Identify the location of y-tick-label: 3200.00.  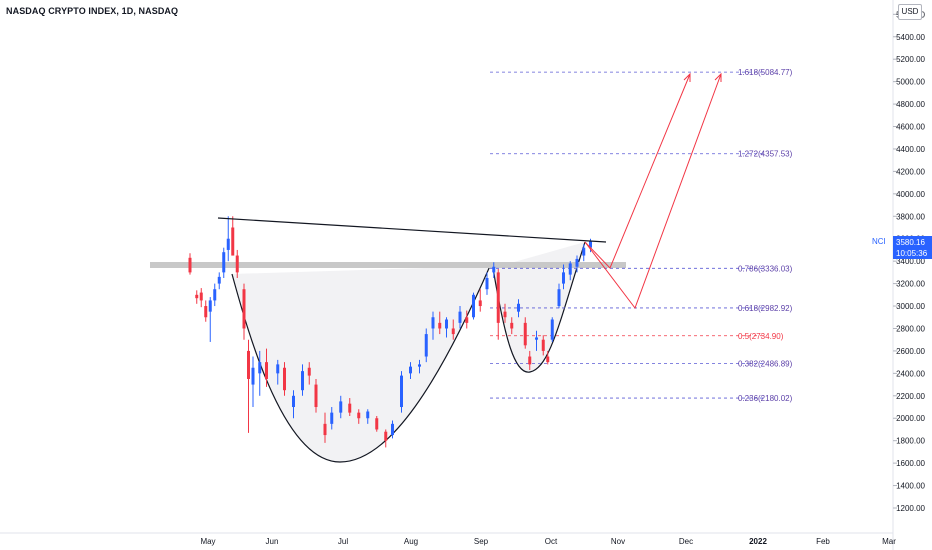
(910, 284).